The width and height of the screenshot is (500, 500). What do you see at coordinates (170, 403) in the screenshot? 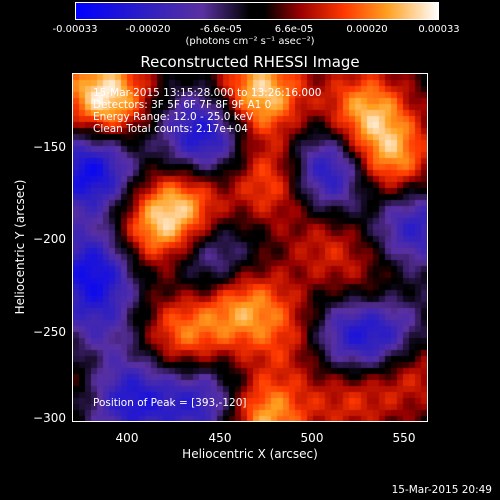
I see `peak-position-annotation: Position of Peak = [393,-120]` at bounding box center [170, 403].